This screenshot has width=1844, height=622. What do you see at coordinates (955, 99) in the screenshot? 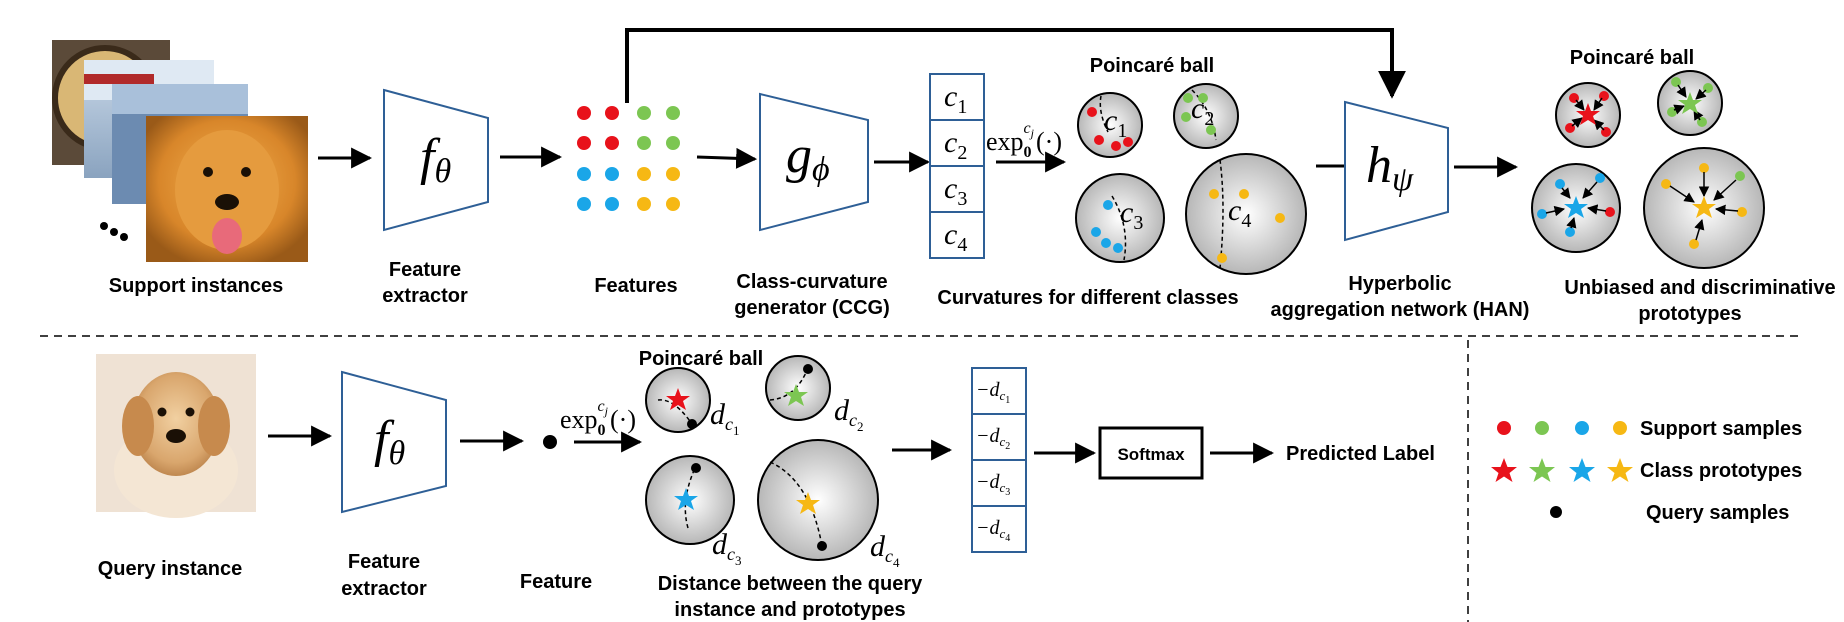
I see `curvature-c1: c1` at bounding box center [955, 99].